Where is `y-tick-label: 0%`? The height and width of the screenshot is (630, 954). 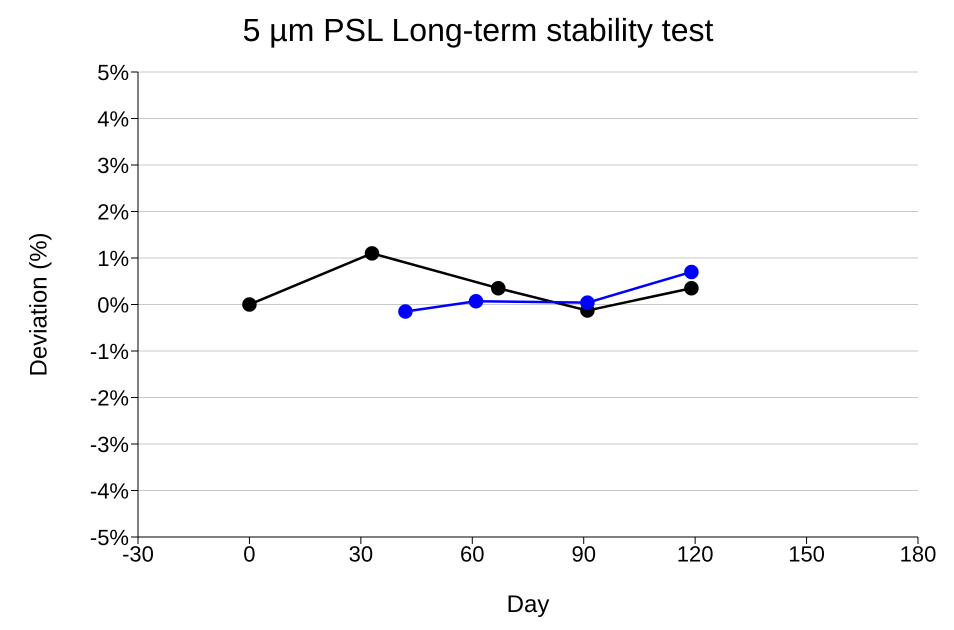 y-tick-label: 0% is located at coordinates (113, 305).